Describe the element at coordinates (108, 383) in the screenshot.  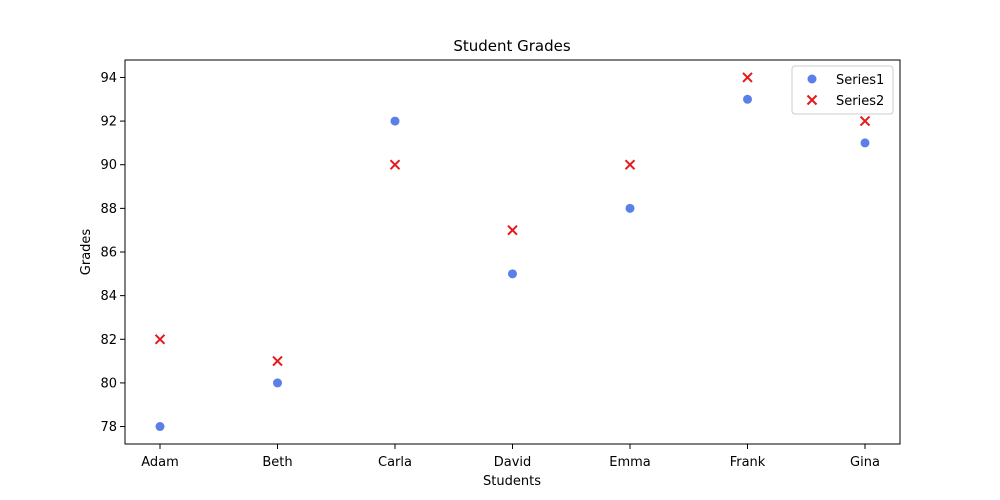
I see `y-tick-label: 80` at that location.